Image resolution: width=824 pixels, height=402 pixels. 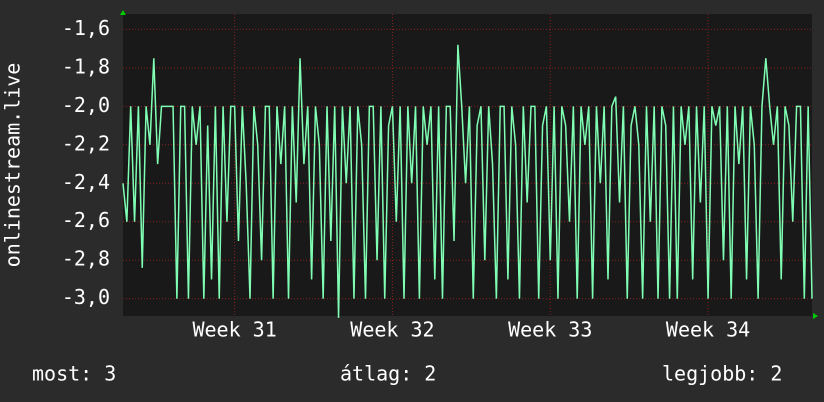 I want to click on x-tick-label: Week 33, so click(x=550, y=330).